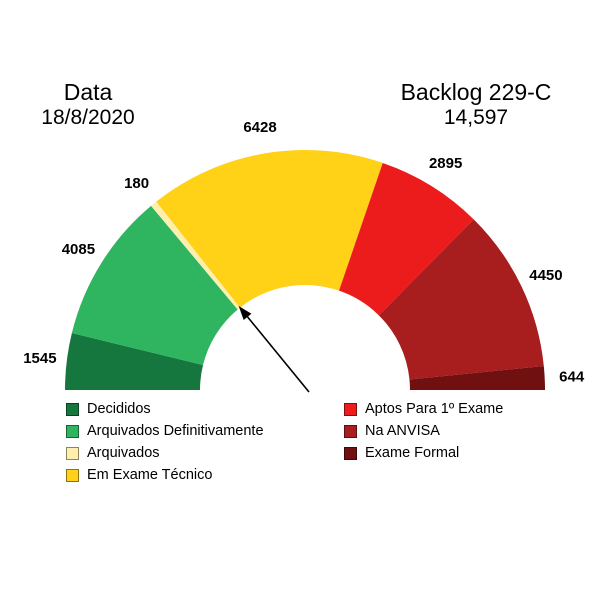  Describe the element at coordinates (88, 92) in the screenshot. I see `date-title: Data` at that location.